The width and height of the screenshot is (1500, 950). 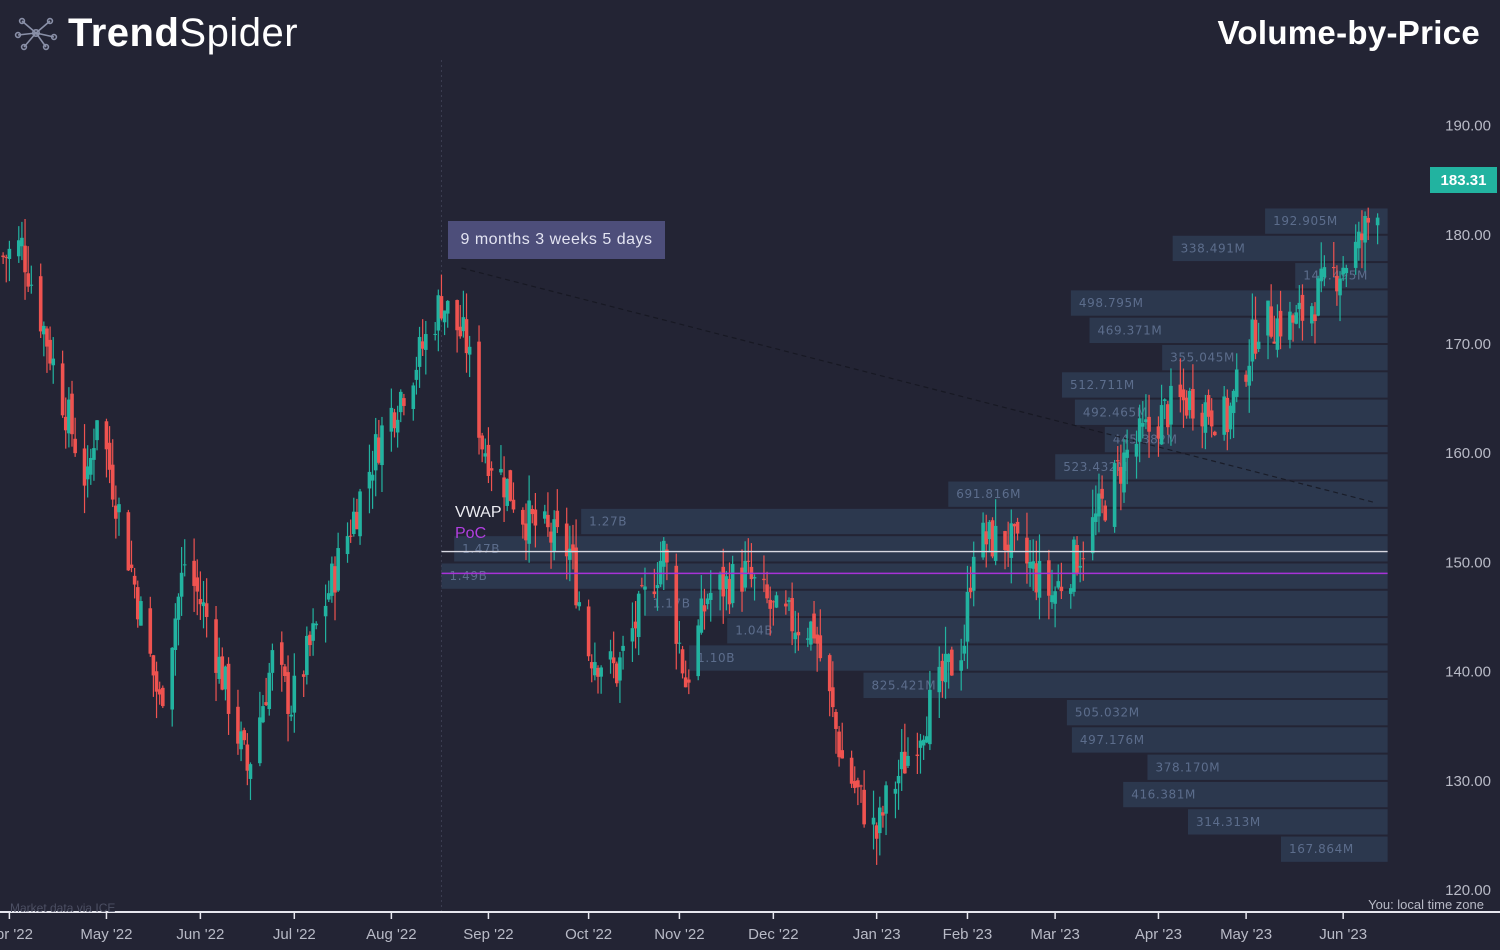 I want to click on vbp-volume-label: 378.170M, so click(x=1187, y=767).